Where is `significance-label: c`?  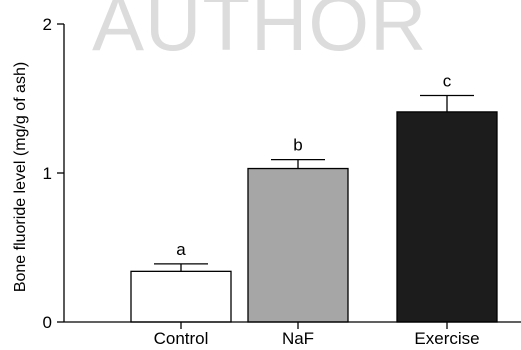 significance-label: c is located at coordinates (447, 81).